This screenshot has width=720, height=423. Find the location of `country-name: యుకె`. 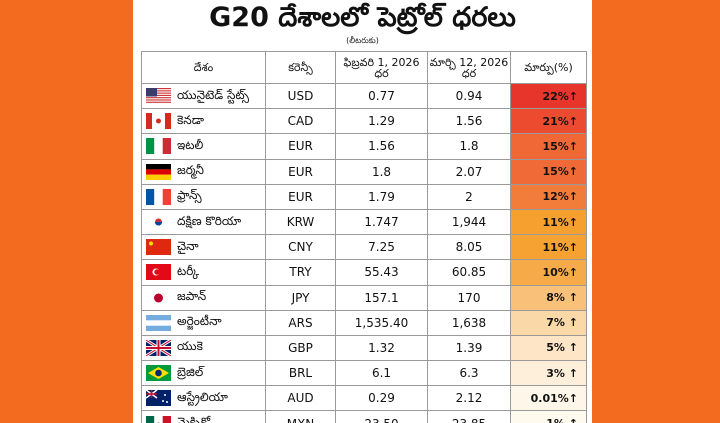

country-name: యుకె is located at coordinates (190, 346).